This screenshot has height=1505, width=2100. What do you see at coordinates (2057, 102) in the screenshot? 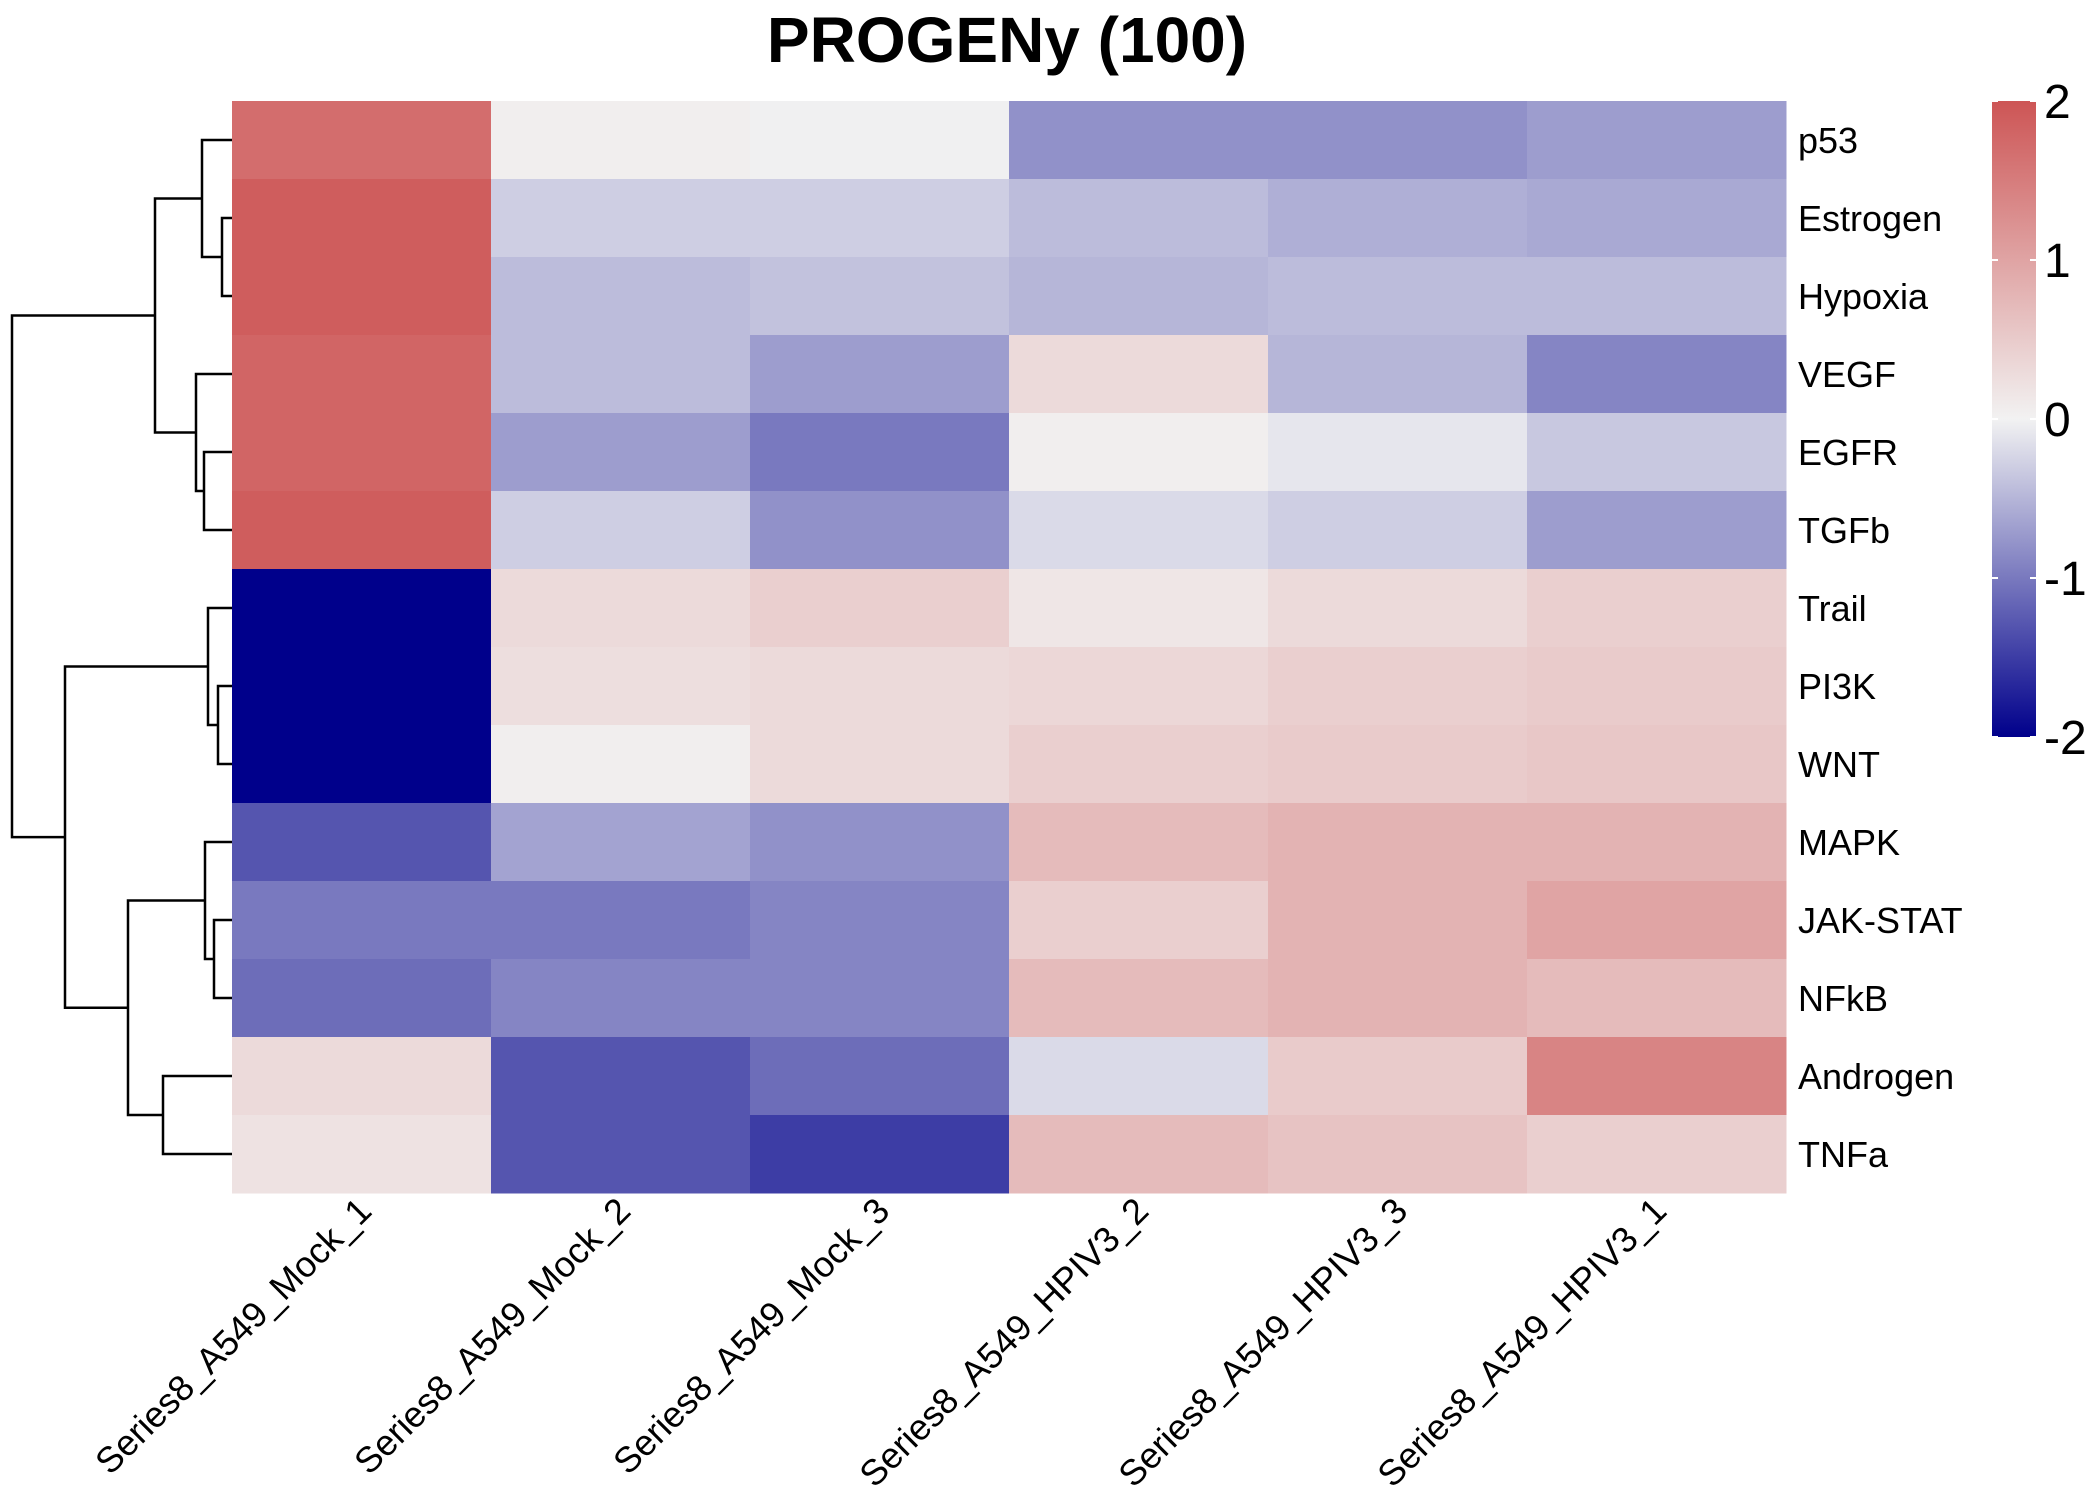
I see `colorbar-tick-label: 2` at bounding box center [2057, 102].